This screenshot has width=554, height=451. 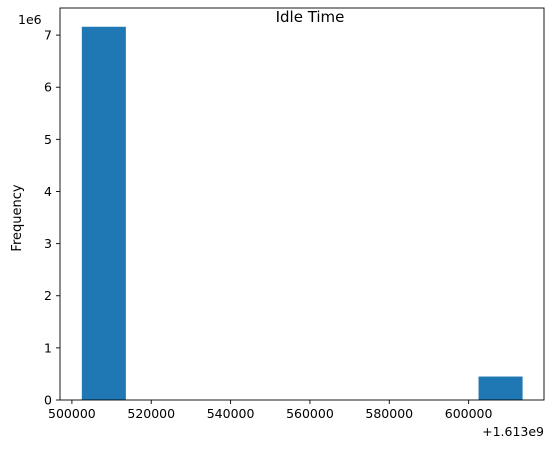 I want to click on chart-title: Idle Time, so click(x=310, y=17).